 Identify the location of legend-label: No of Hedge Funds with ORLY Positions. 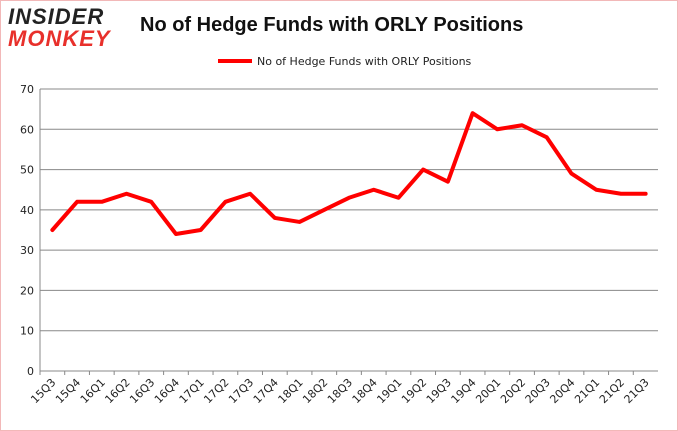
(364, 61).